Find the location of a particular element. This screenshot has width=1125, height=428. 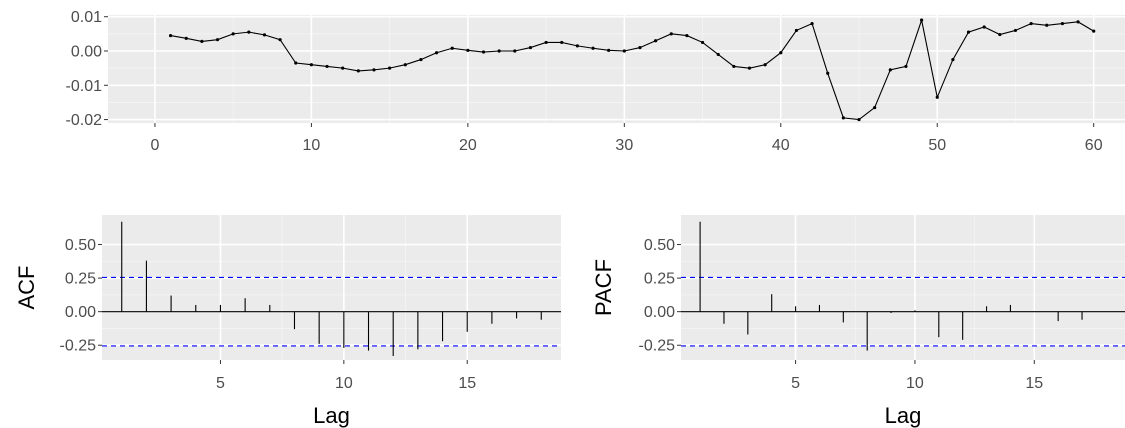

time-series-x-tick-label: 30 is located at coordinates (624, 145).